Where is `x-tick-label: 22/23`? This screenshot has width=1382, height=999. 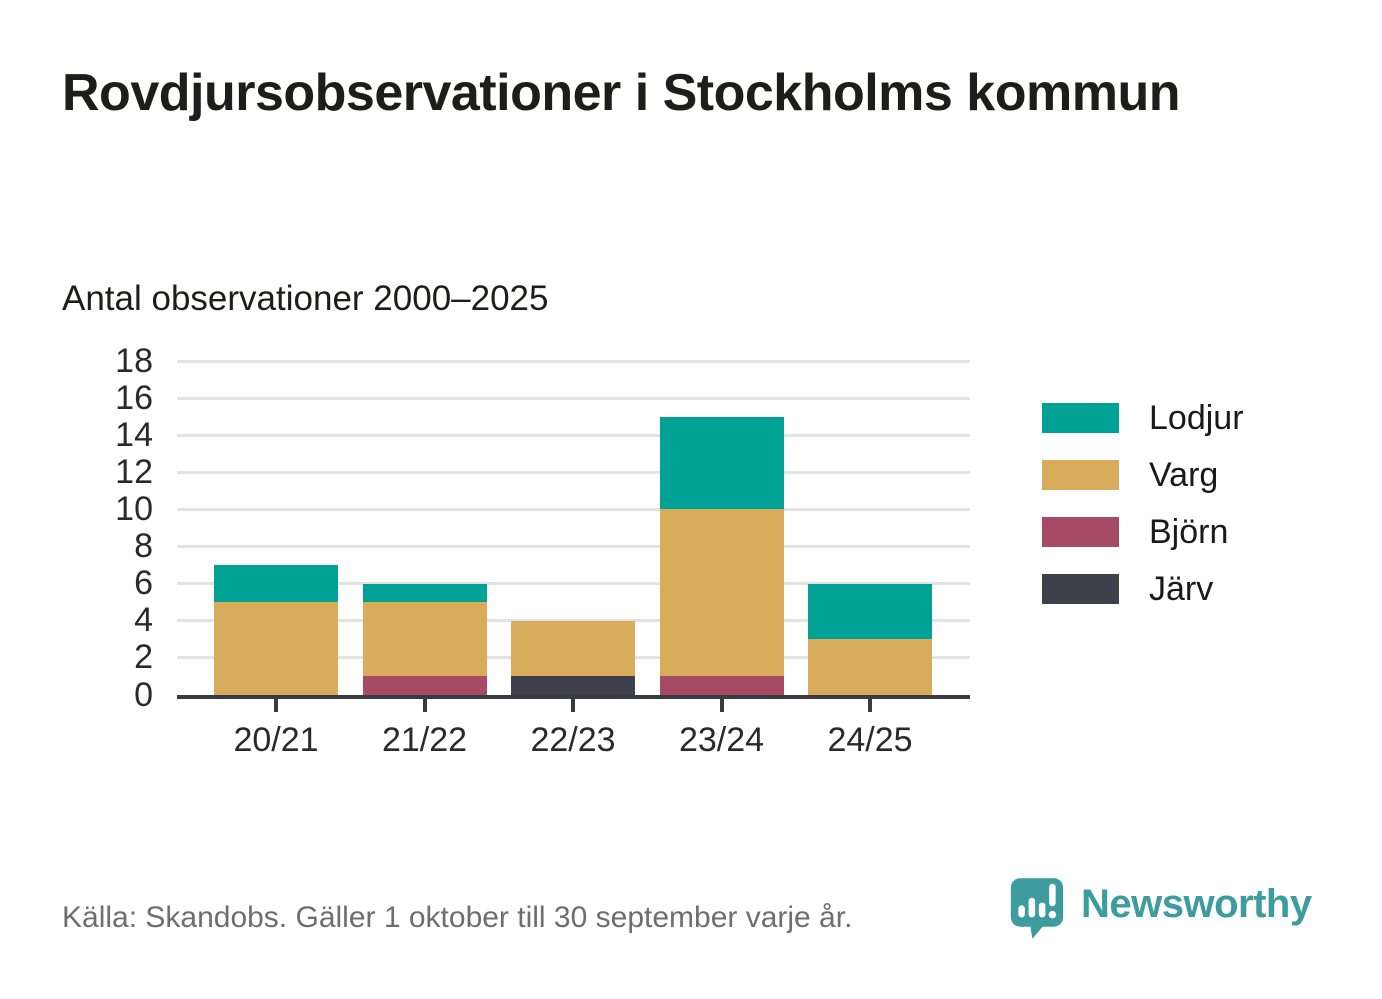 x-tick-label: 22/23 is located at coordinates (573, 740).